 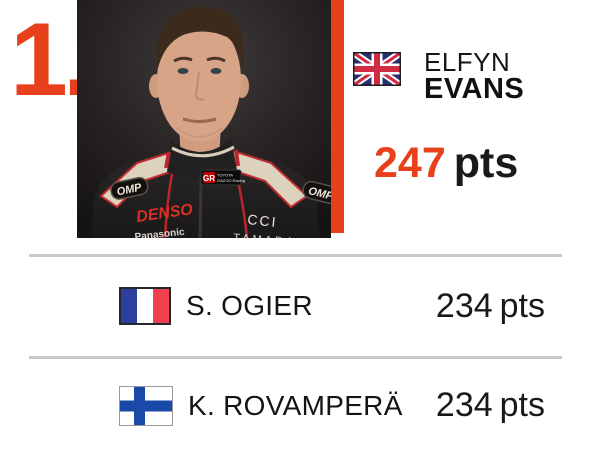 I want to click on finland-flag-icon, so click(x=146, y=405).